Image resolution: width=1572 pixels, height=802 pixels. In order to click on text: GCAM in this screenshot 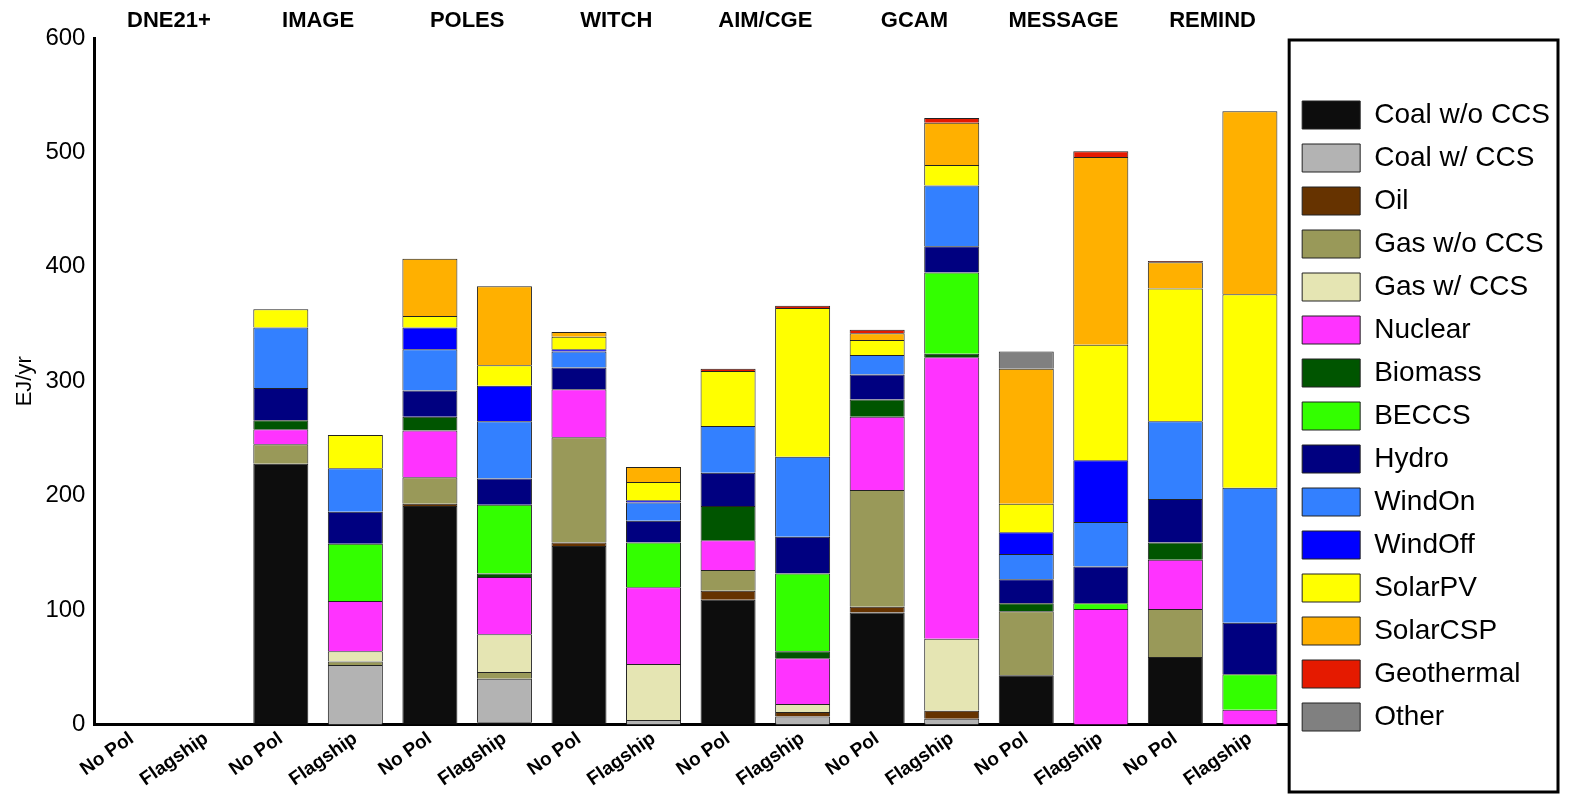, I will do `click(914, 20)`.